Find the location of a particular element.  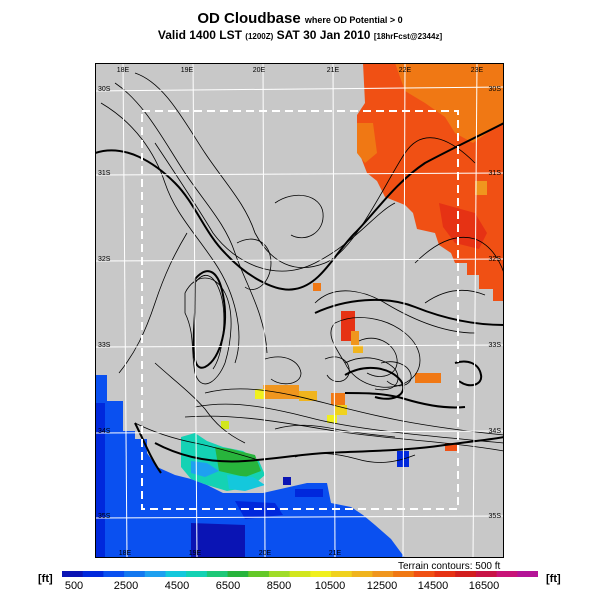

lon-label-top: 22E is located at coordinates (405, 70).